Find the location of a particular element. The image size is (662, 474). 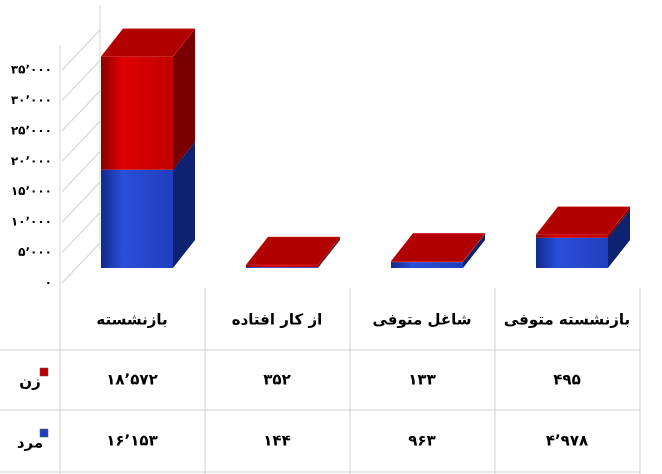

y-tick-label: ۵٬۰۰۰ is located at coordinates (35, 252).